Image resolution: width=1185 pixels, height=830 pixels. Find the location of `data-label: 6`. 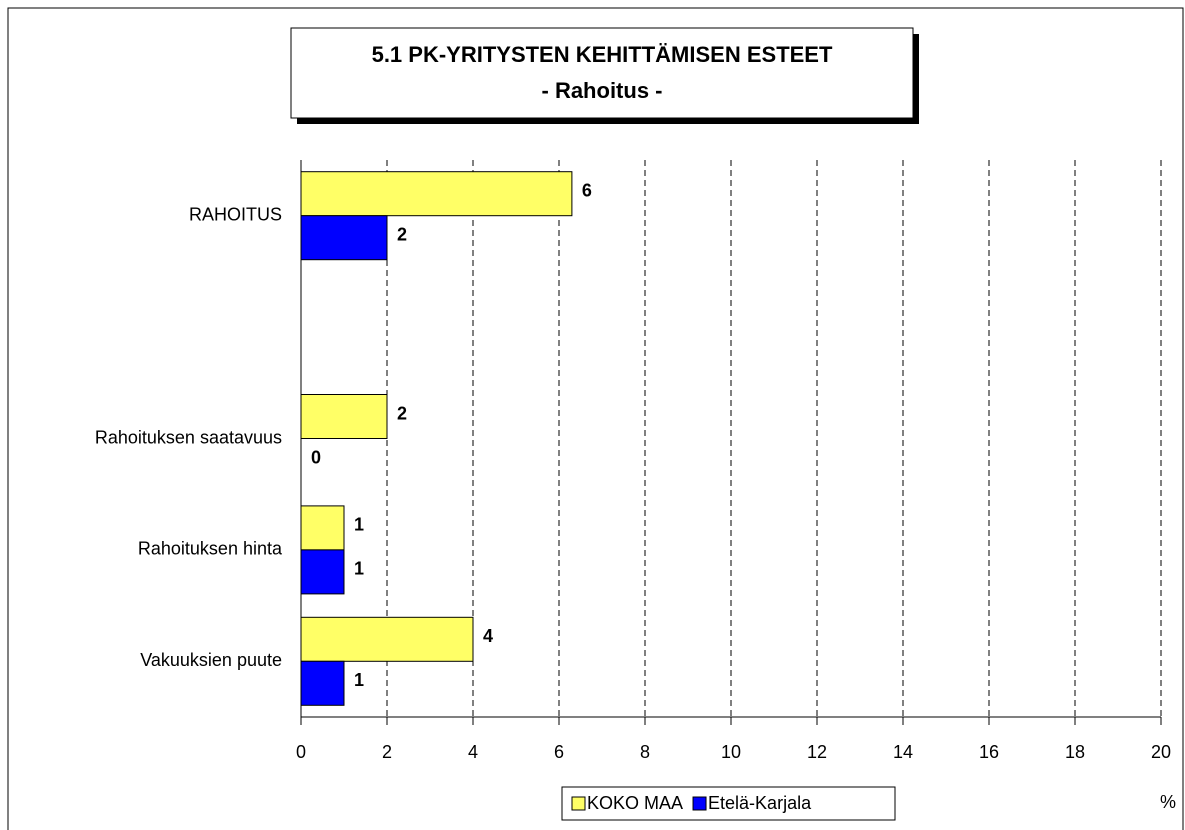

data-label: 6 is located at coordinates (587, 190).